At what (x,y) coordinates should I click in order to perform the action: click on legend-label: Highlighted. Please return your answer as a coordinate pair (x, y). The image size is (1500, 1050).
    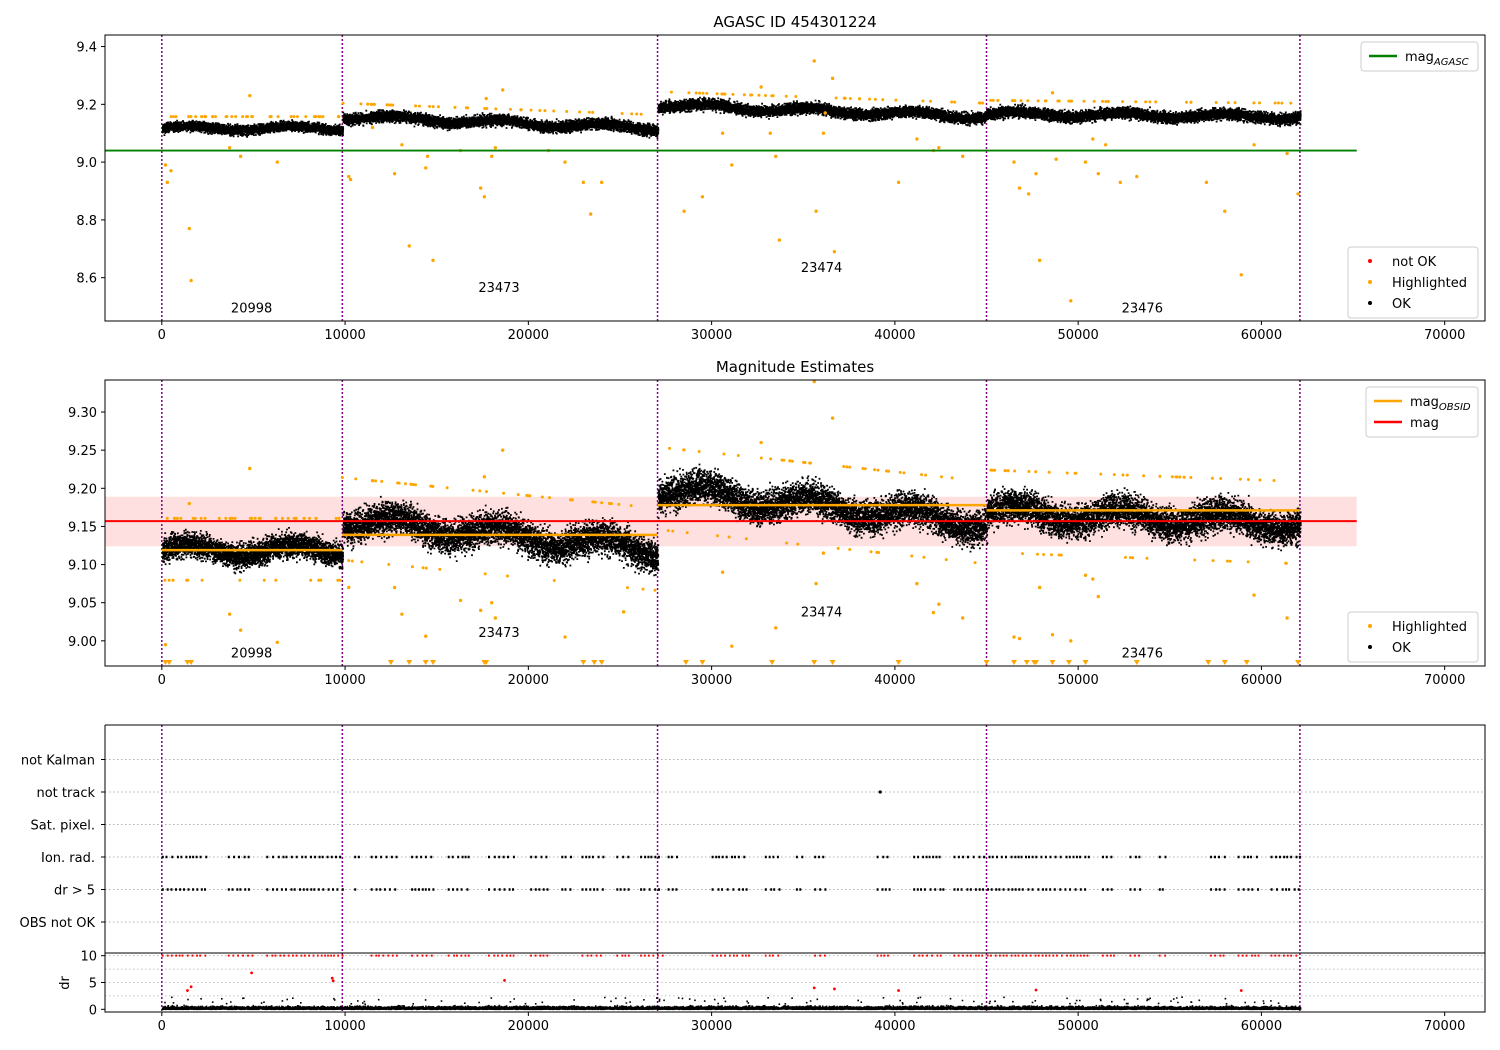
    Looking at the image, I should click on (1429, 627).